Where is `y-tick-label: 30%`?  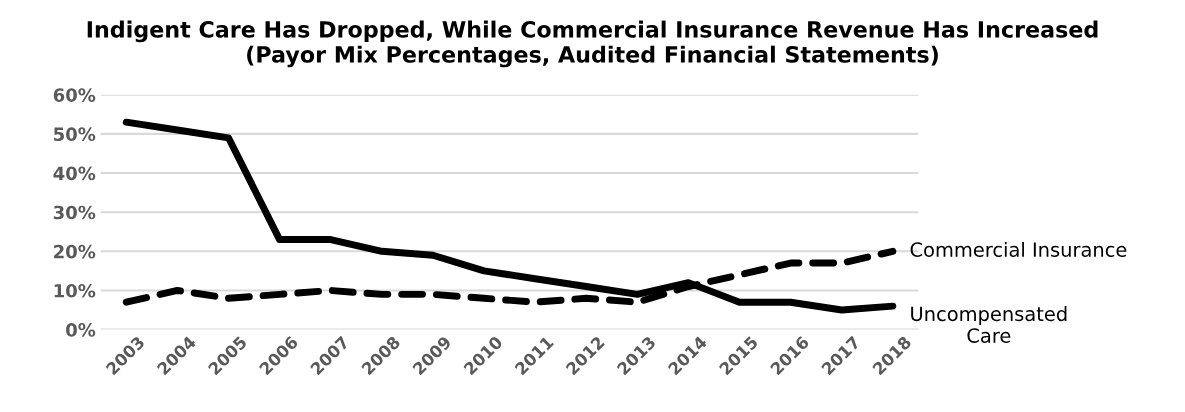 y-tick-label: 30% is located at coordinates (74, 212).